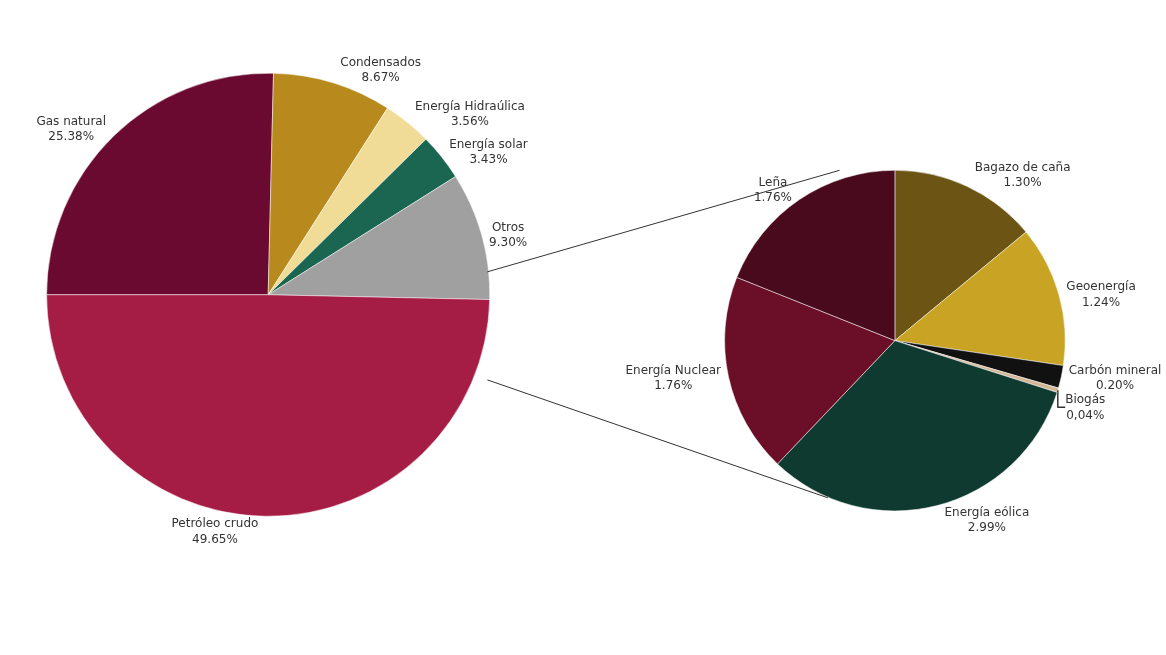  What do you see at coordinates (215, 538) in the screenshot?
I see `data-label: 49.65%` at bounding box center [215, 538].